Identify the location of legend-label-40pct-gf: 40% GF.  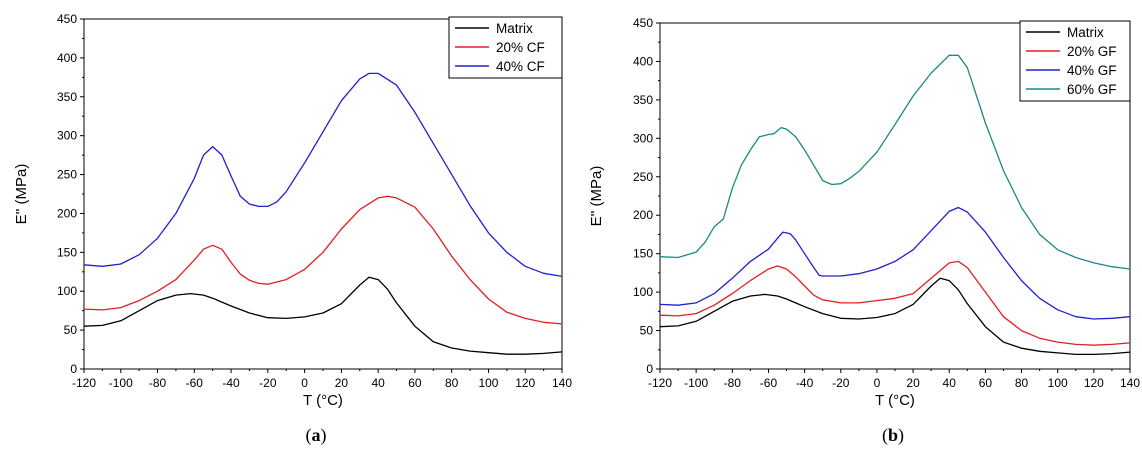
(1092, 70).